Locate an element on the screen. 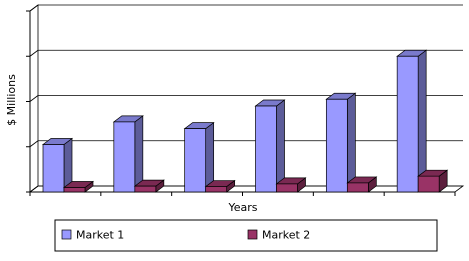  legend-label: Market 2 is located at coordinates (286, 235).